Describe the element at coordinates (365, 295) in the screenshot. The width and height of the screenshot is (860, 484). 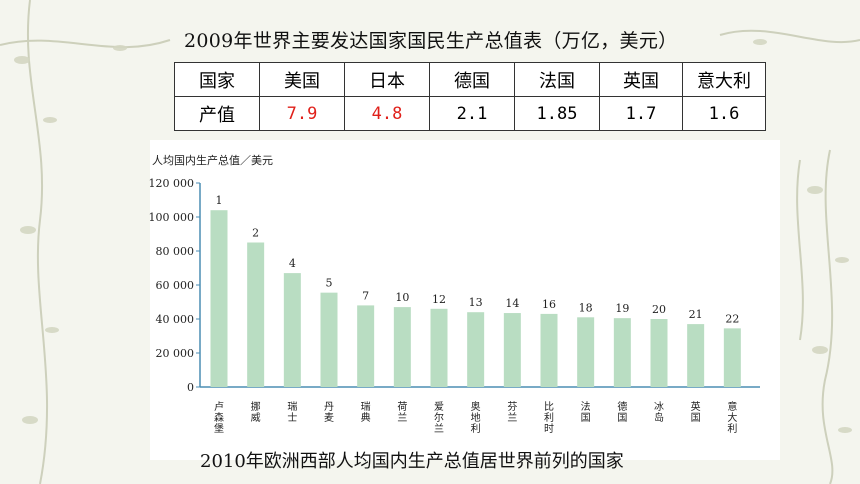
I see `bar-data-label: 7` at that location.